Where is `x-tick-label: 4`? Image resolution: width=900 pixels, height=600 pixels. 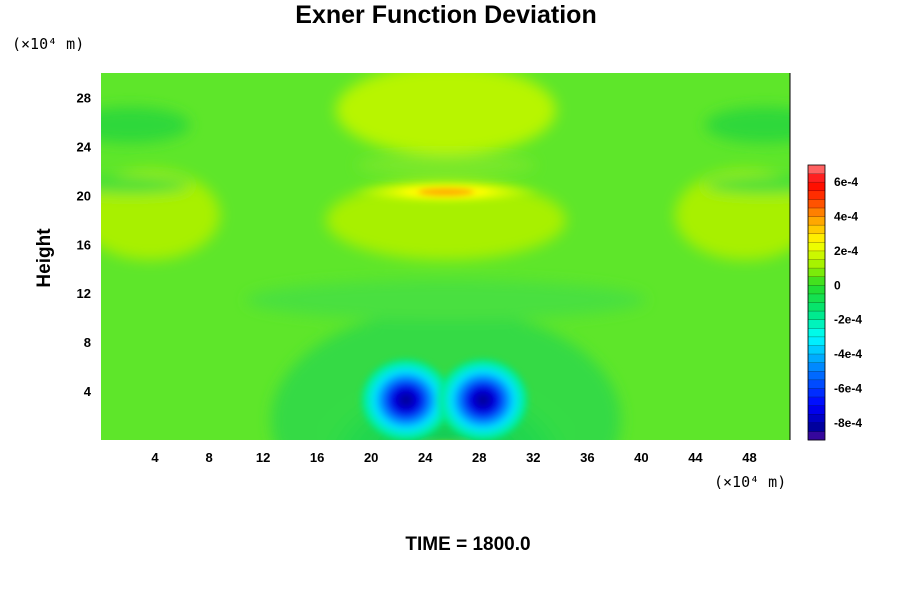 x-tick-label: 4 is located at coordinates (155, 457).